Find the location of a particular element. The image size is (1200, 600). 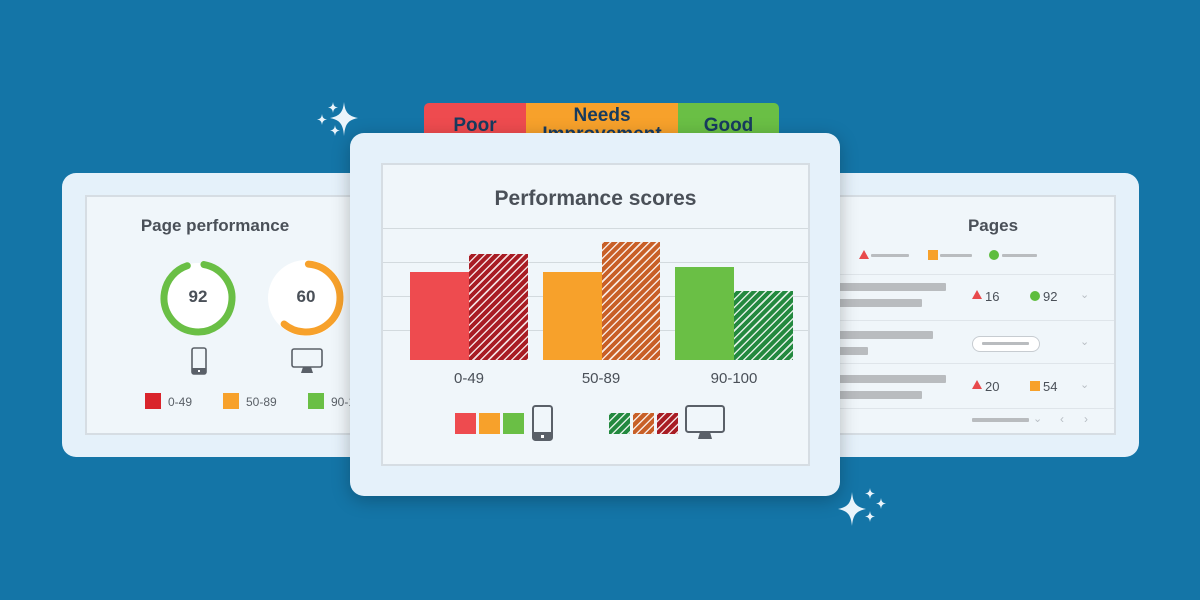

pages-title: Pages is located at coordinates (993, 225).